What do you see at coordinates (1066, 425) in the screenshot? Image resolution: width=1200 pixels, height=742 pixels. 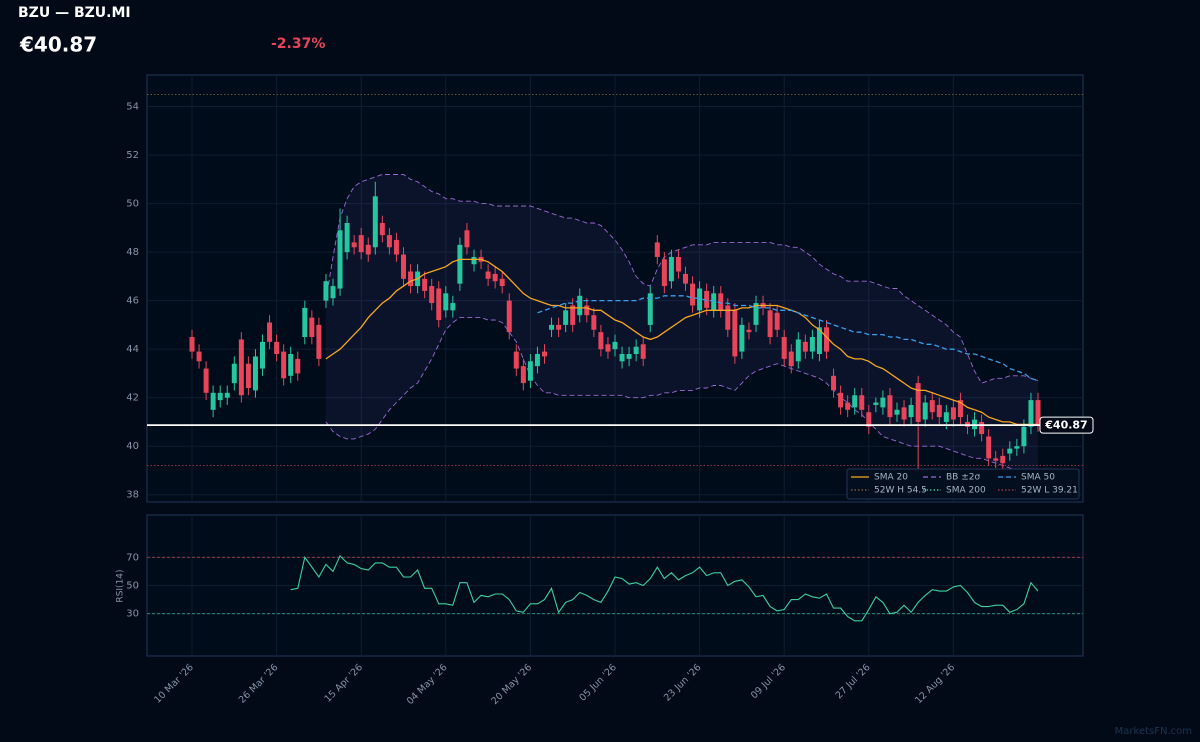 I see `last-price-box` at bounding box center [1066, 425].